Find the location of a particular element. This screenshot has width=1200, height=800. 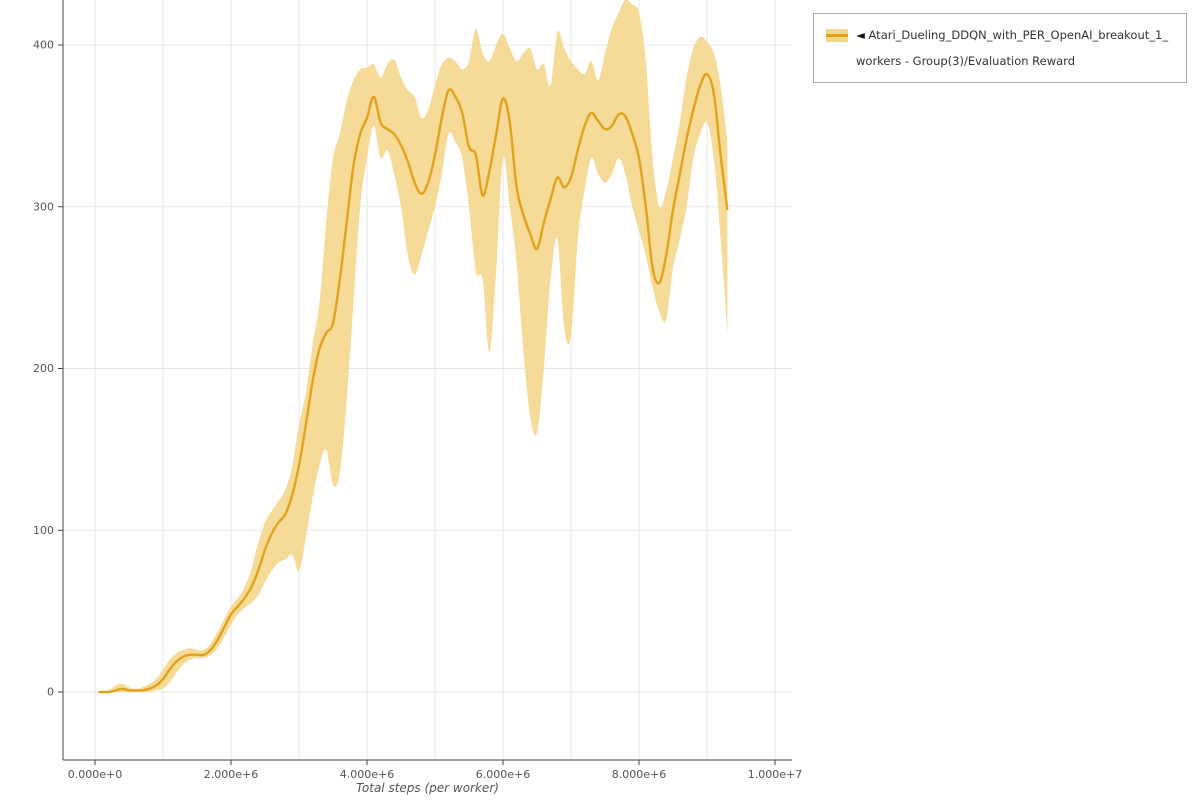

svg-text: 8.000e+6 is located at coordinates (639, 774).